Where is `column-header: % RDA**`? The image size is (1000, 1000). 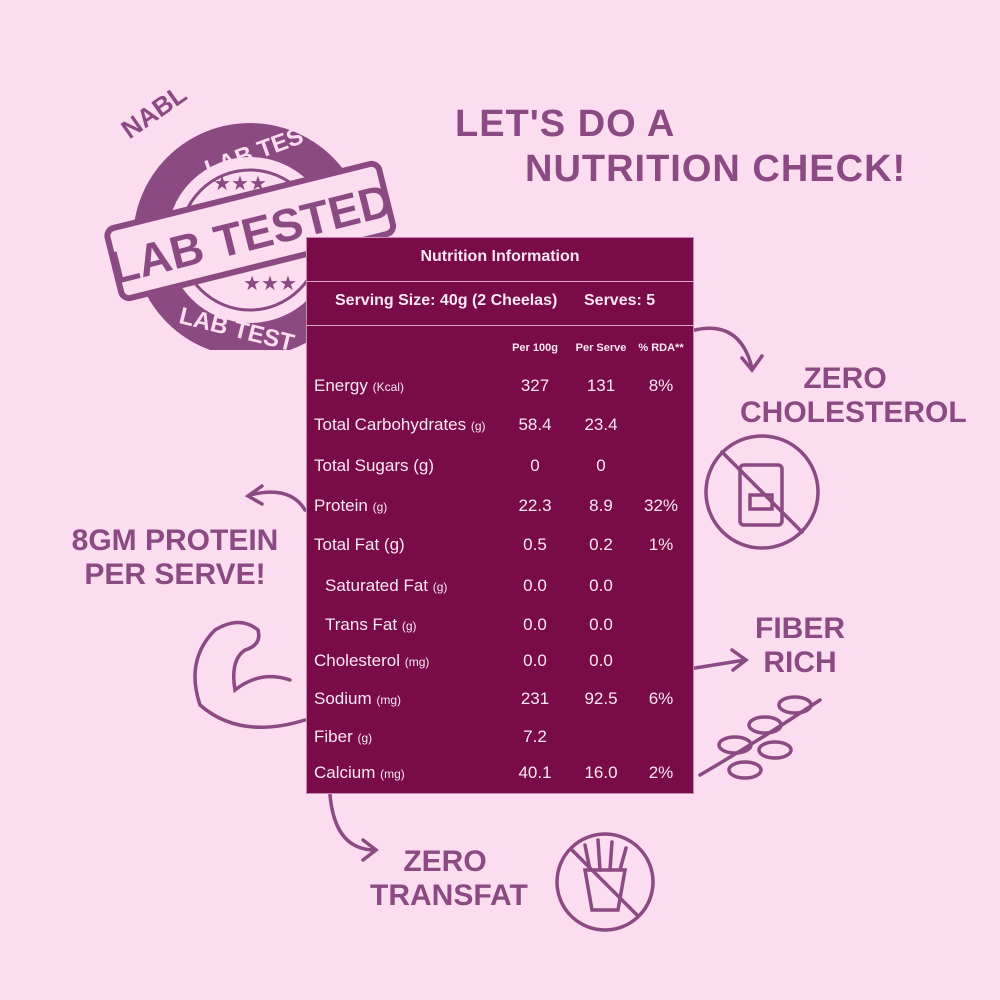
column-header: % RDA** is located at coordinates (661, 348).